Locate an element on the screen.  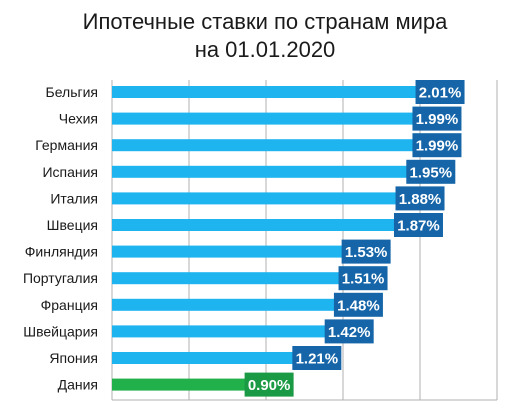
category-label: Португалия is located at coordinates (60, 278).